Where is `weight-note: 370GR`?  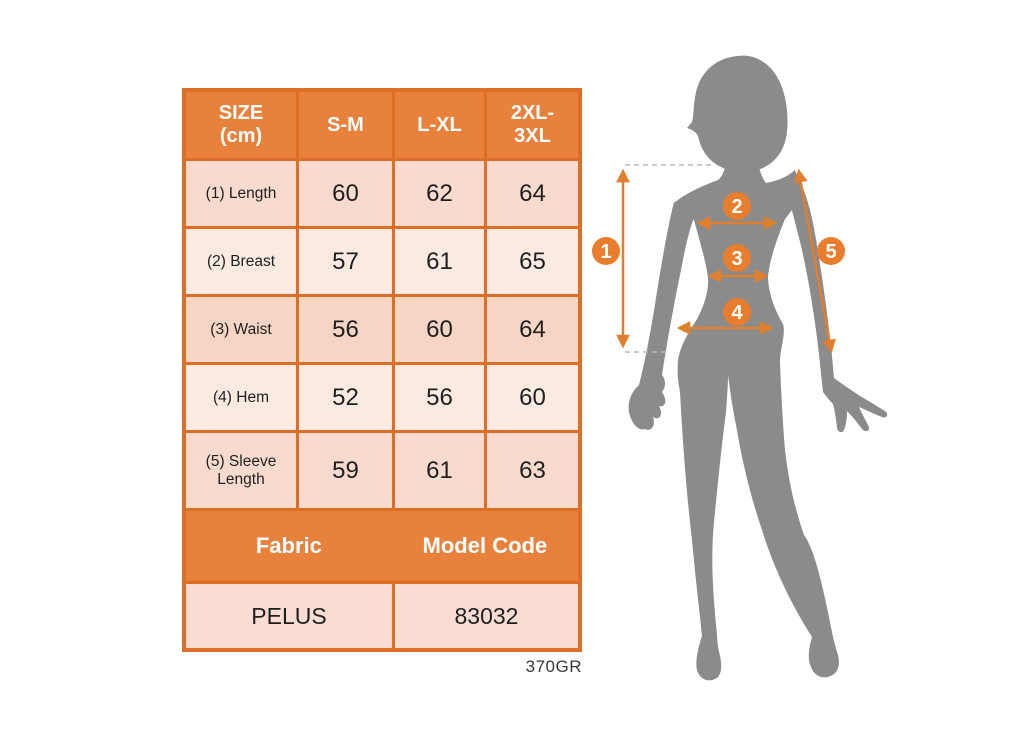 weight-note: 370GR is located at coordinates (553, 666).